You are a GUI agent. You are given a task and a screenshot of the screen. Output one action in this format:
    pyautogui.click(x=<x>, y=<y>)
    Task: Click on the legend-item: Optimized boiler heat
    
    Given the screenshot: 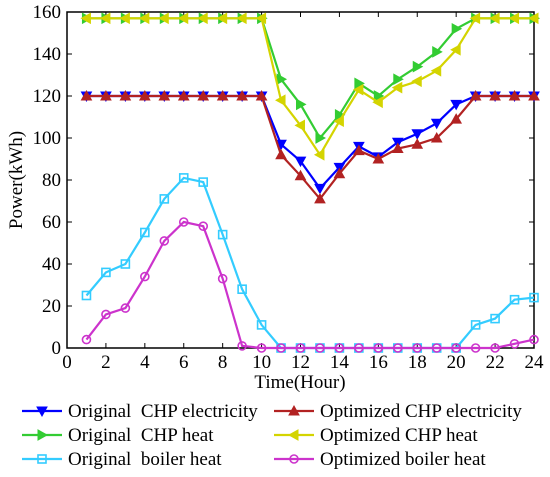 What is the action you would take?
    pyautogui.click(x=380, y=459)
    